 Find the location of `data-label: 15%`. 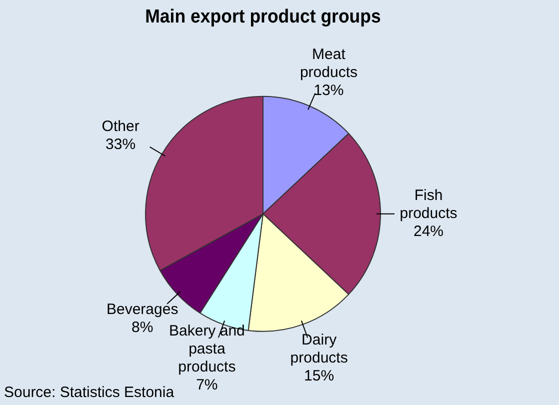

data-label: 15% is located at coordinates (319, 375).